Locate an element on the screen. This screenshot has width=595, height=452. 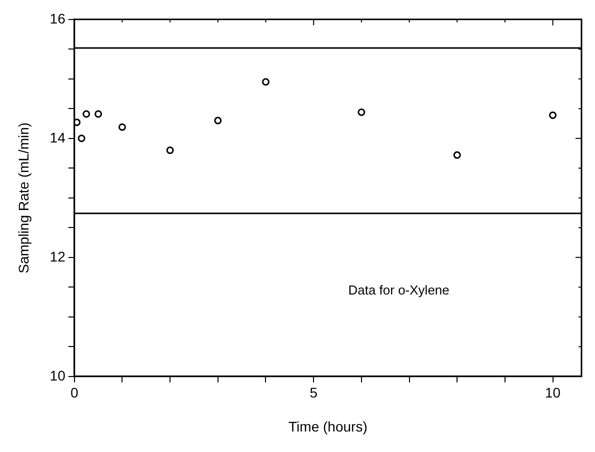
x-tick-label: 10 is located at coordinates (553, 392).